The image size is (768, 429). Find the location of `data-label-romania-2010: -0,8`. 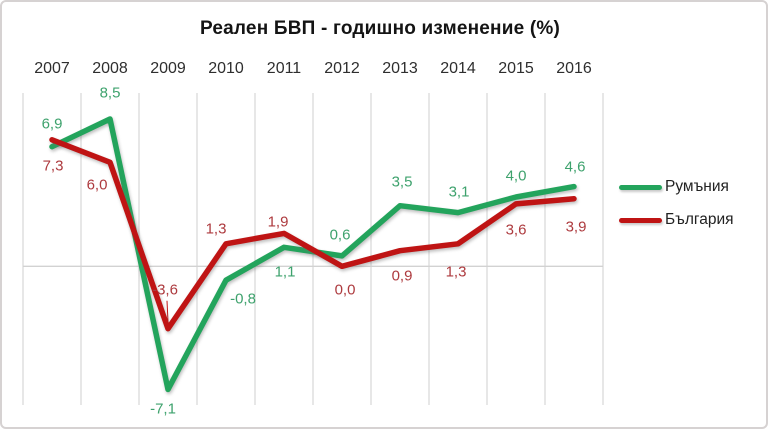

data-label-romania-2010: -0,8 is located at coordinates (243, 299).